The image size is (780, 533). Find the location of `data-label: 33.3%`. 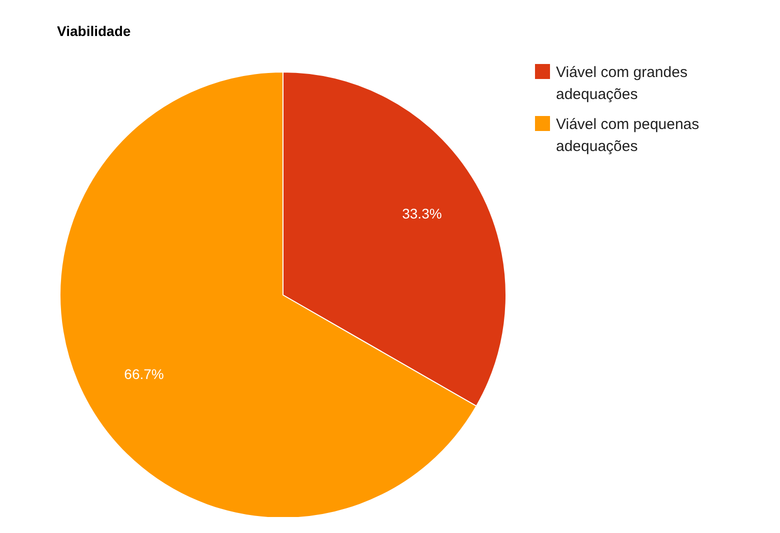

data-label: 33.3% is located at coordinates (422, 213).